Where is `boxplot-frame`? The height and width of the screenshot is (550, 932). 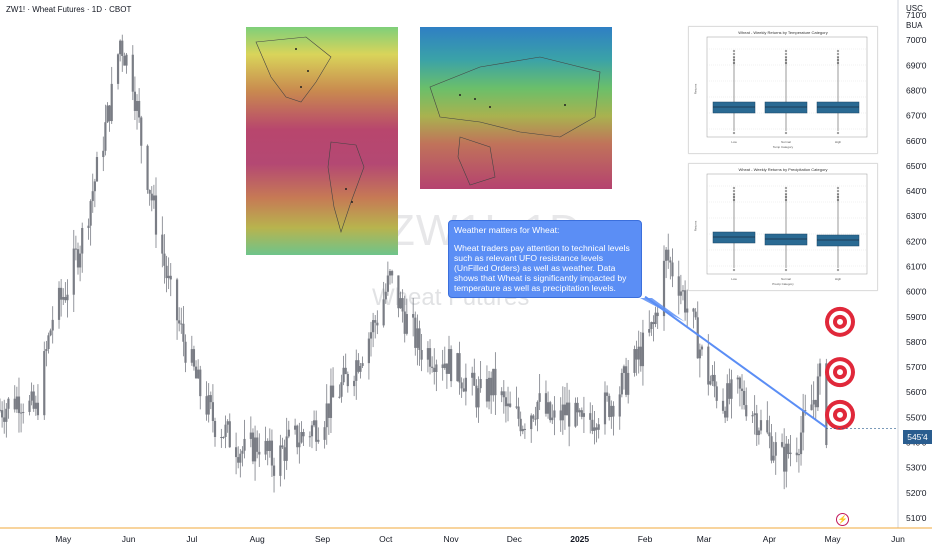
boxplot-frame is located at coordinates (787, 87).